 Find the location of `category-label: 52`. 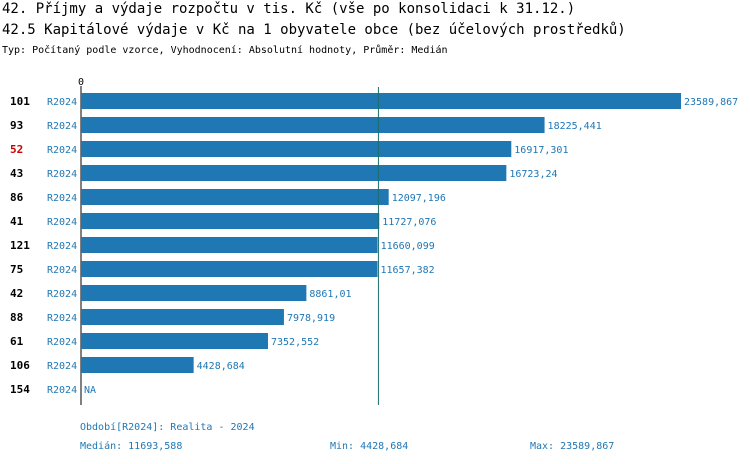

category-label: 52 is located at coordinates (16, 149).